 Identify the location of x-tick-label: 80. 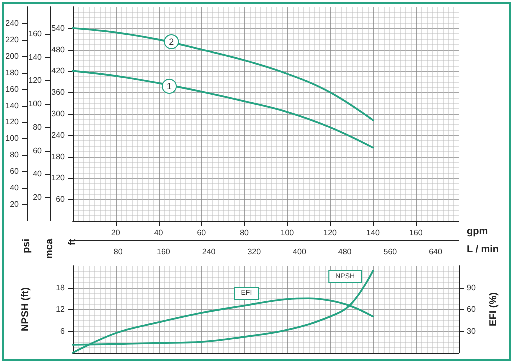
(245, 233).